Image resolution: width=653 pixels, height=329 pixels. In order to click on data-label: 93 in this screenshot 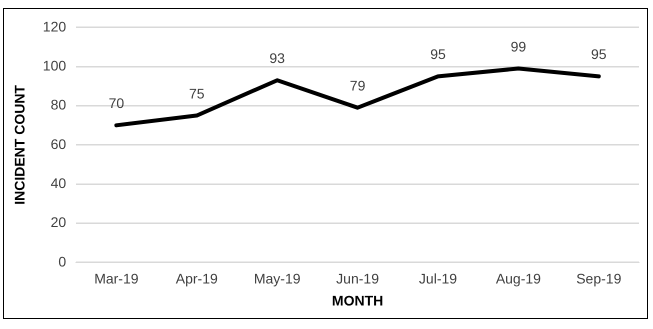, I will do `click(277, 58)`.